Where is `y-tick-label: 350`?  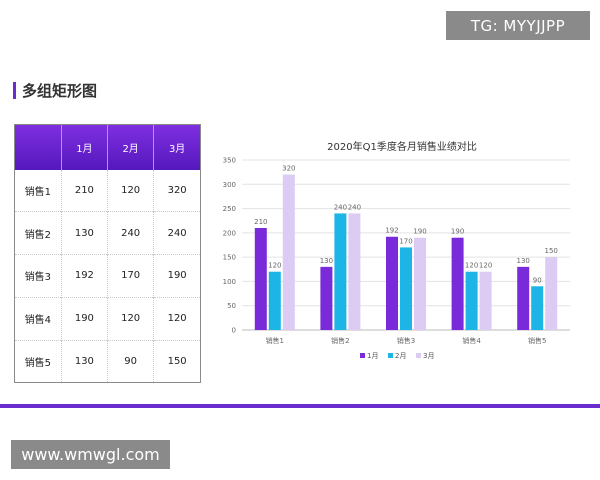 y-tick-label: 350 is located at coordinates (229, 161).